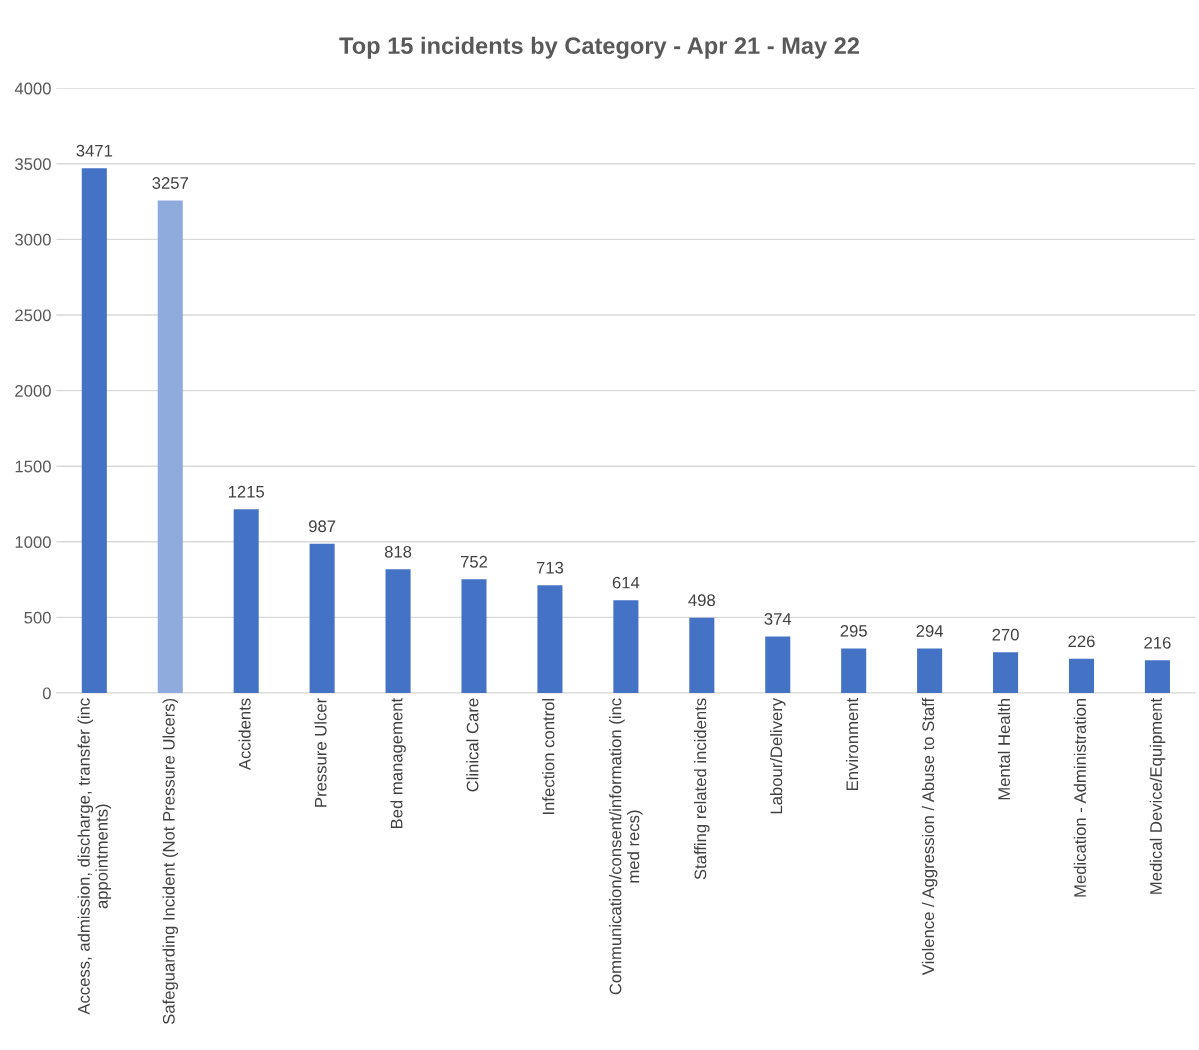 This screenshot has width=1199, height=1050. Describe the element at coordinates (626, 846) in the screenshot. I see `x-tick-label: Communication/consent/information (inc med recs)` at that location.